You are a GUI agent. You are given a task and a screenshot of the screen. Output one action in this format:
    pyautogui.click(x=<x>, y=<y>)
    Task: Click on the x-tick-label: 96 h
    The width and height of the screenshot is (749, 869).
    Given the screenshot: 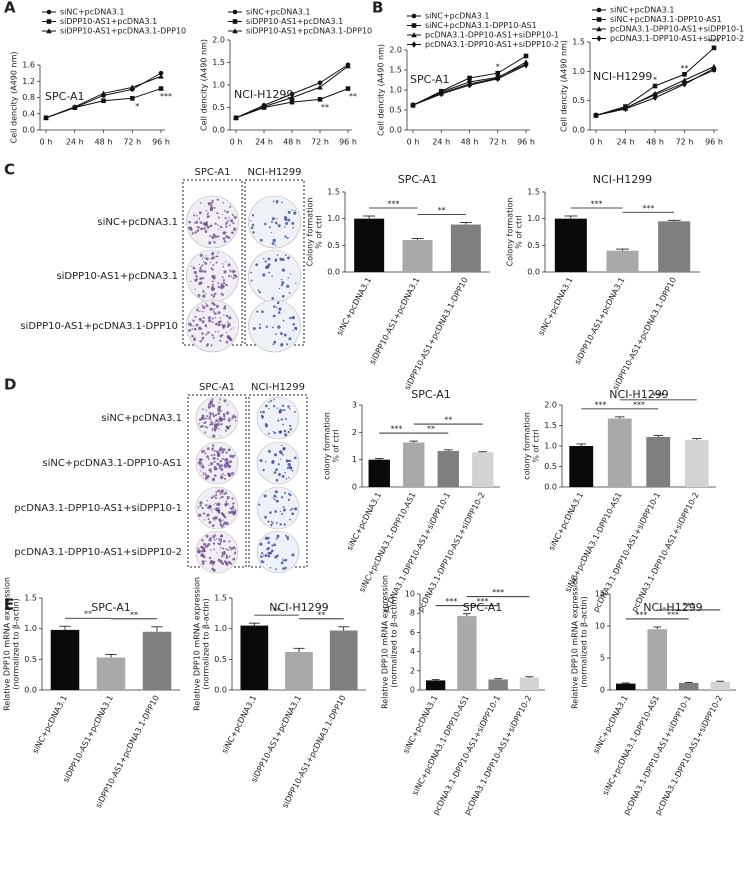 What is the action you would take?
    pyautogui.click(x=161, y=142)
    